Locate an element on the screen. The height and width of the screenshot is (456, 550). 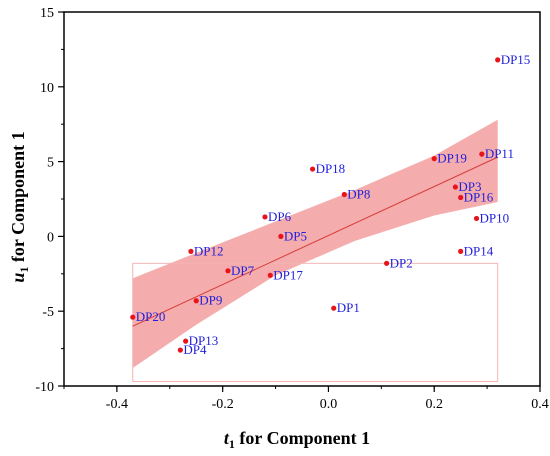
point-label: DP14 is located at coordinates (479, 250).